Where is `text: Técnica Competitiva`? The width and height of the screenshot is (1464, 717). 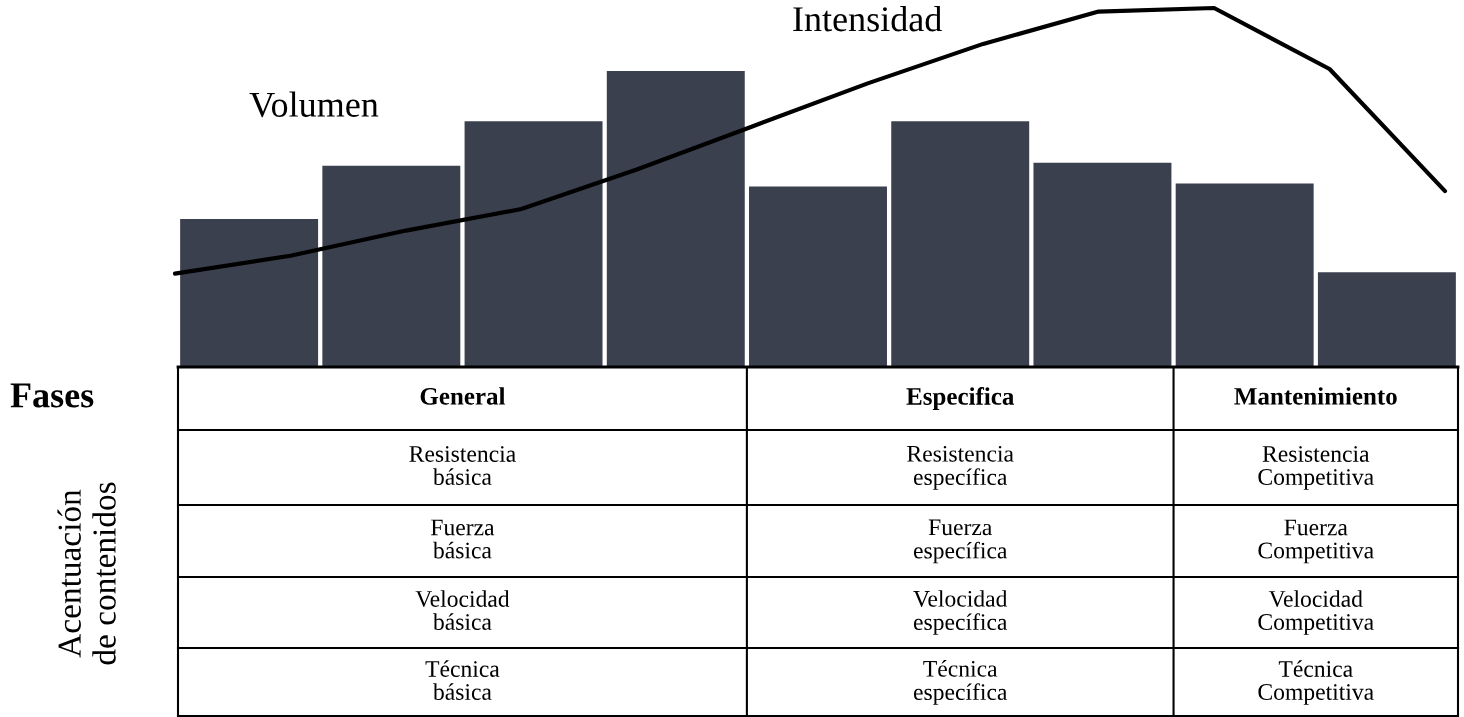 text: Técnica Competitiva is located at coordinates (1316, 682).